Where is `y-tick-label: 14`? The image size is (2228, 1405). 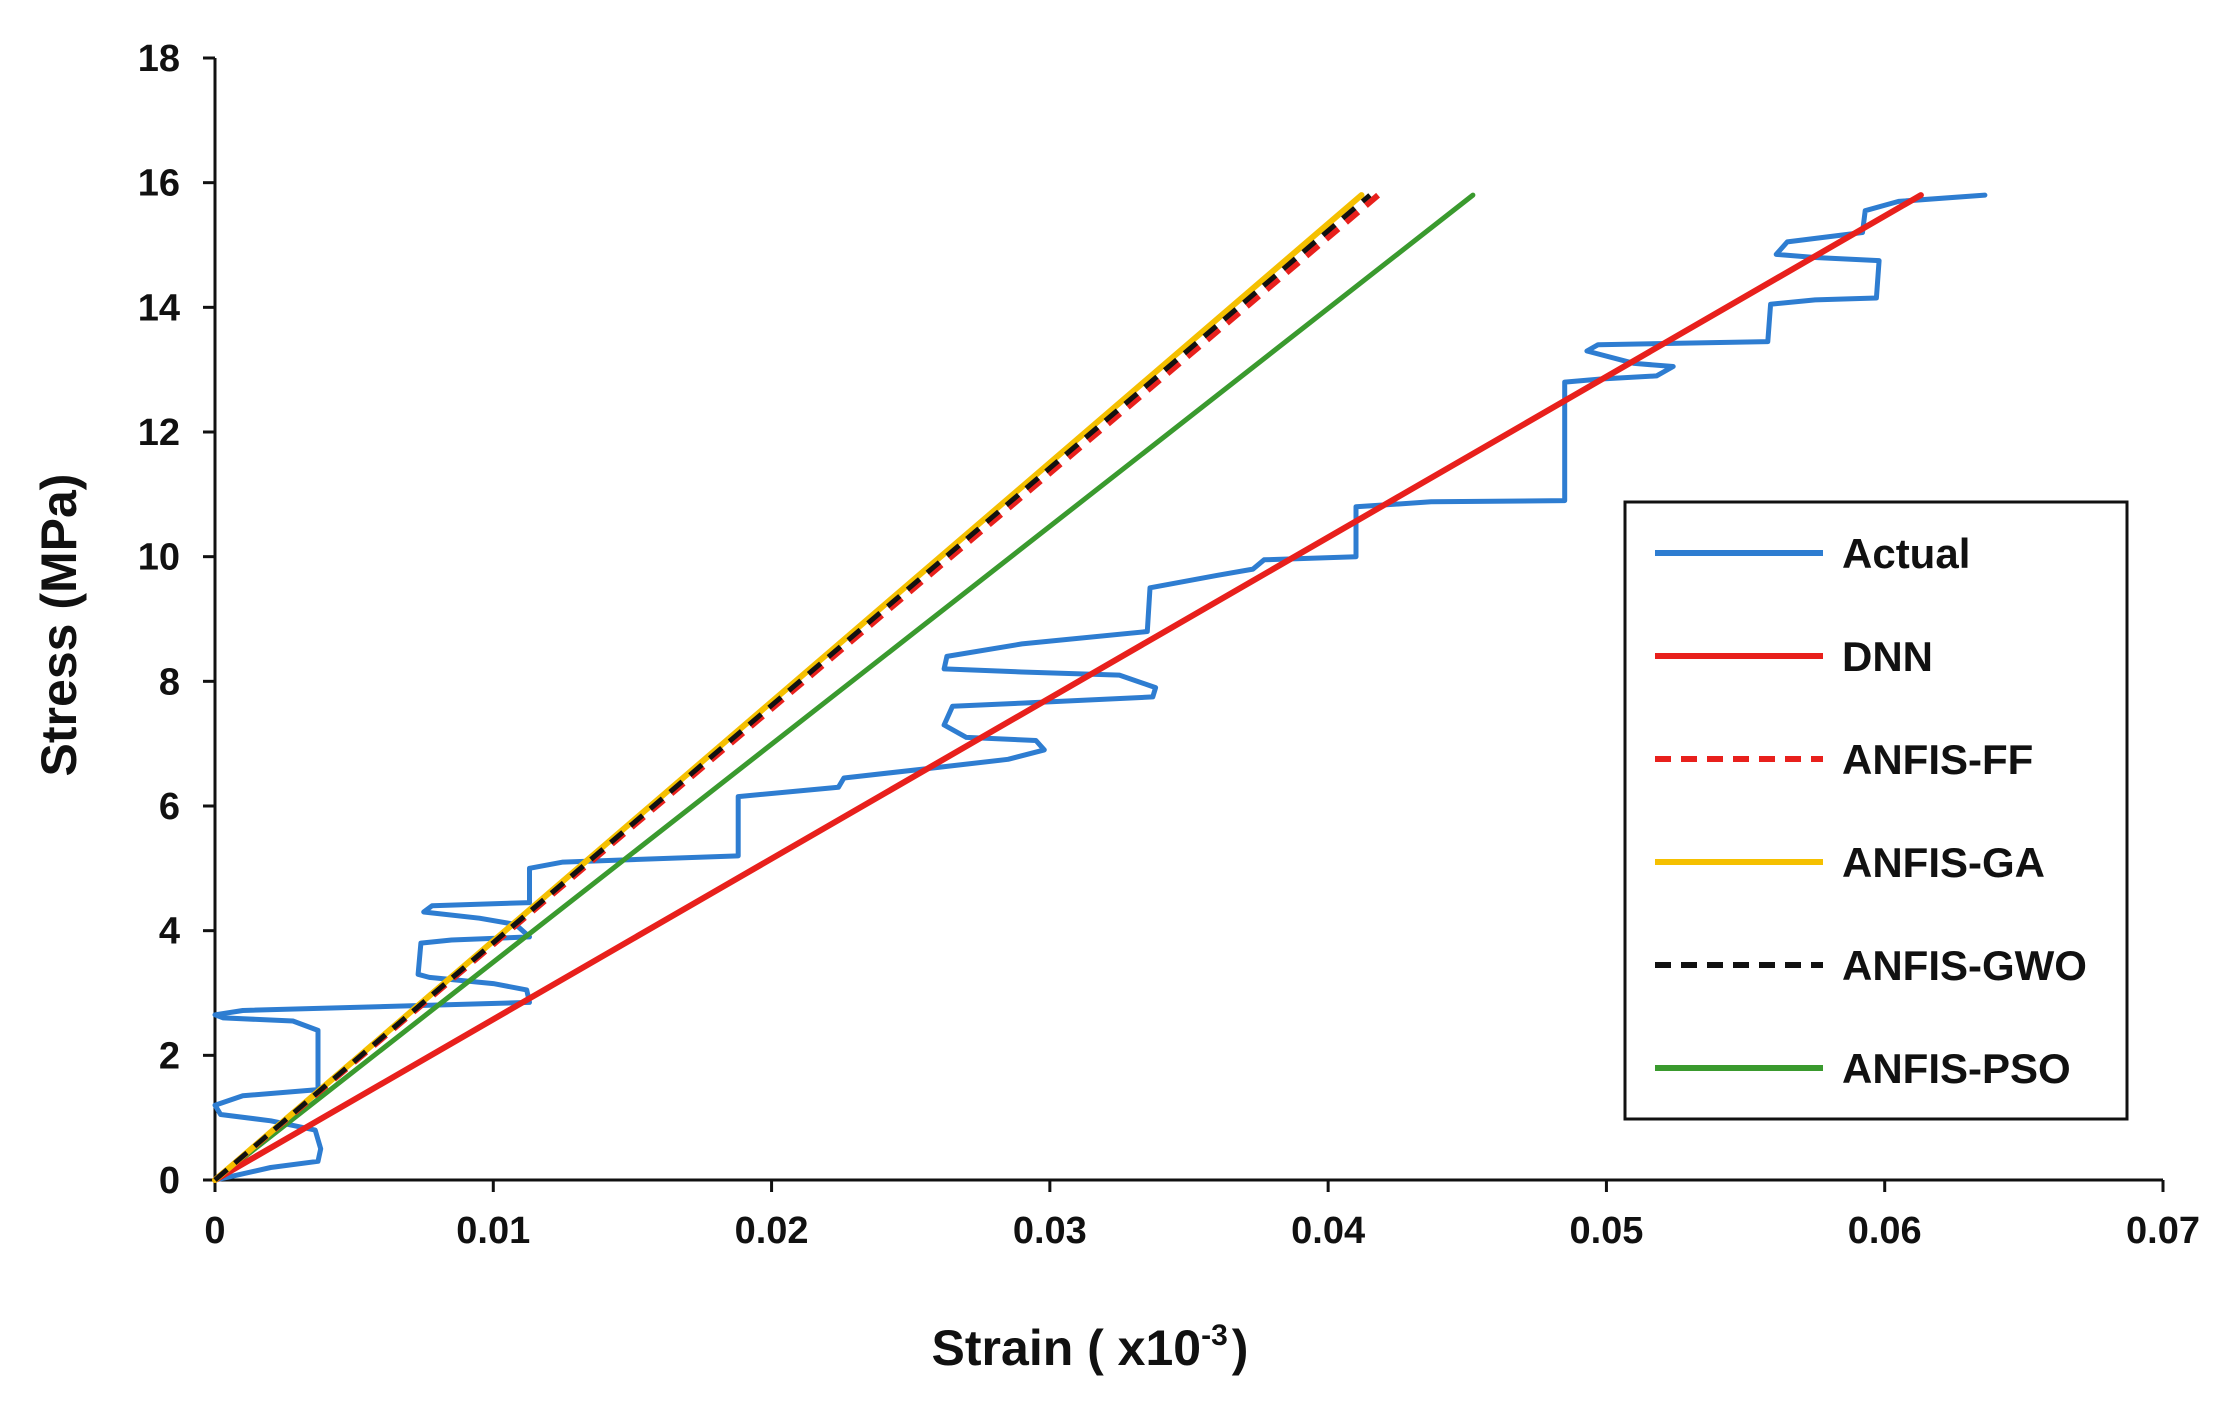
y-tick-label: 14 is located at coordinates (159, 308).